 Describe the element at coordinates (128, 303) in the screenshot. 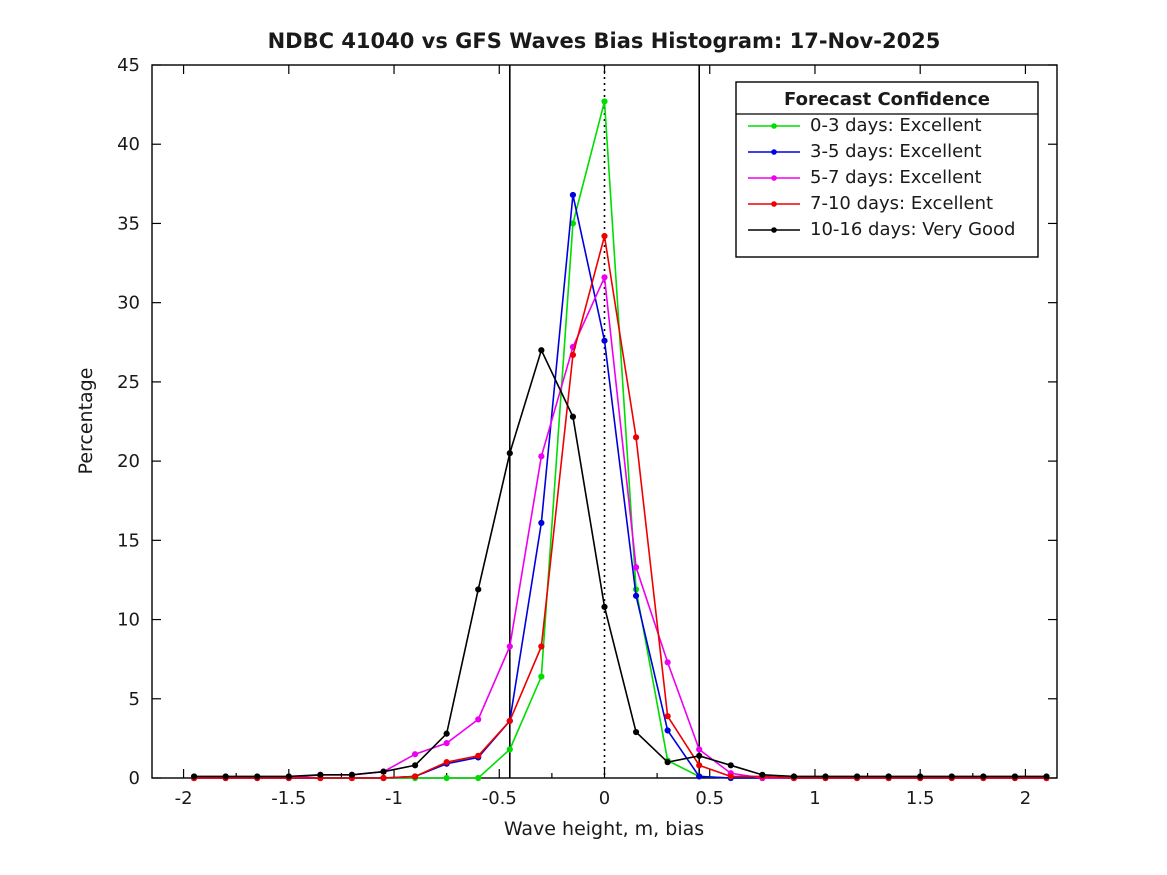

I see `y-tick-label: 30` at that location.